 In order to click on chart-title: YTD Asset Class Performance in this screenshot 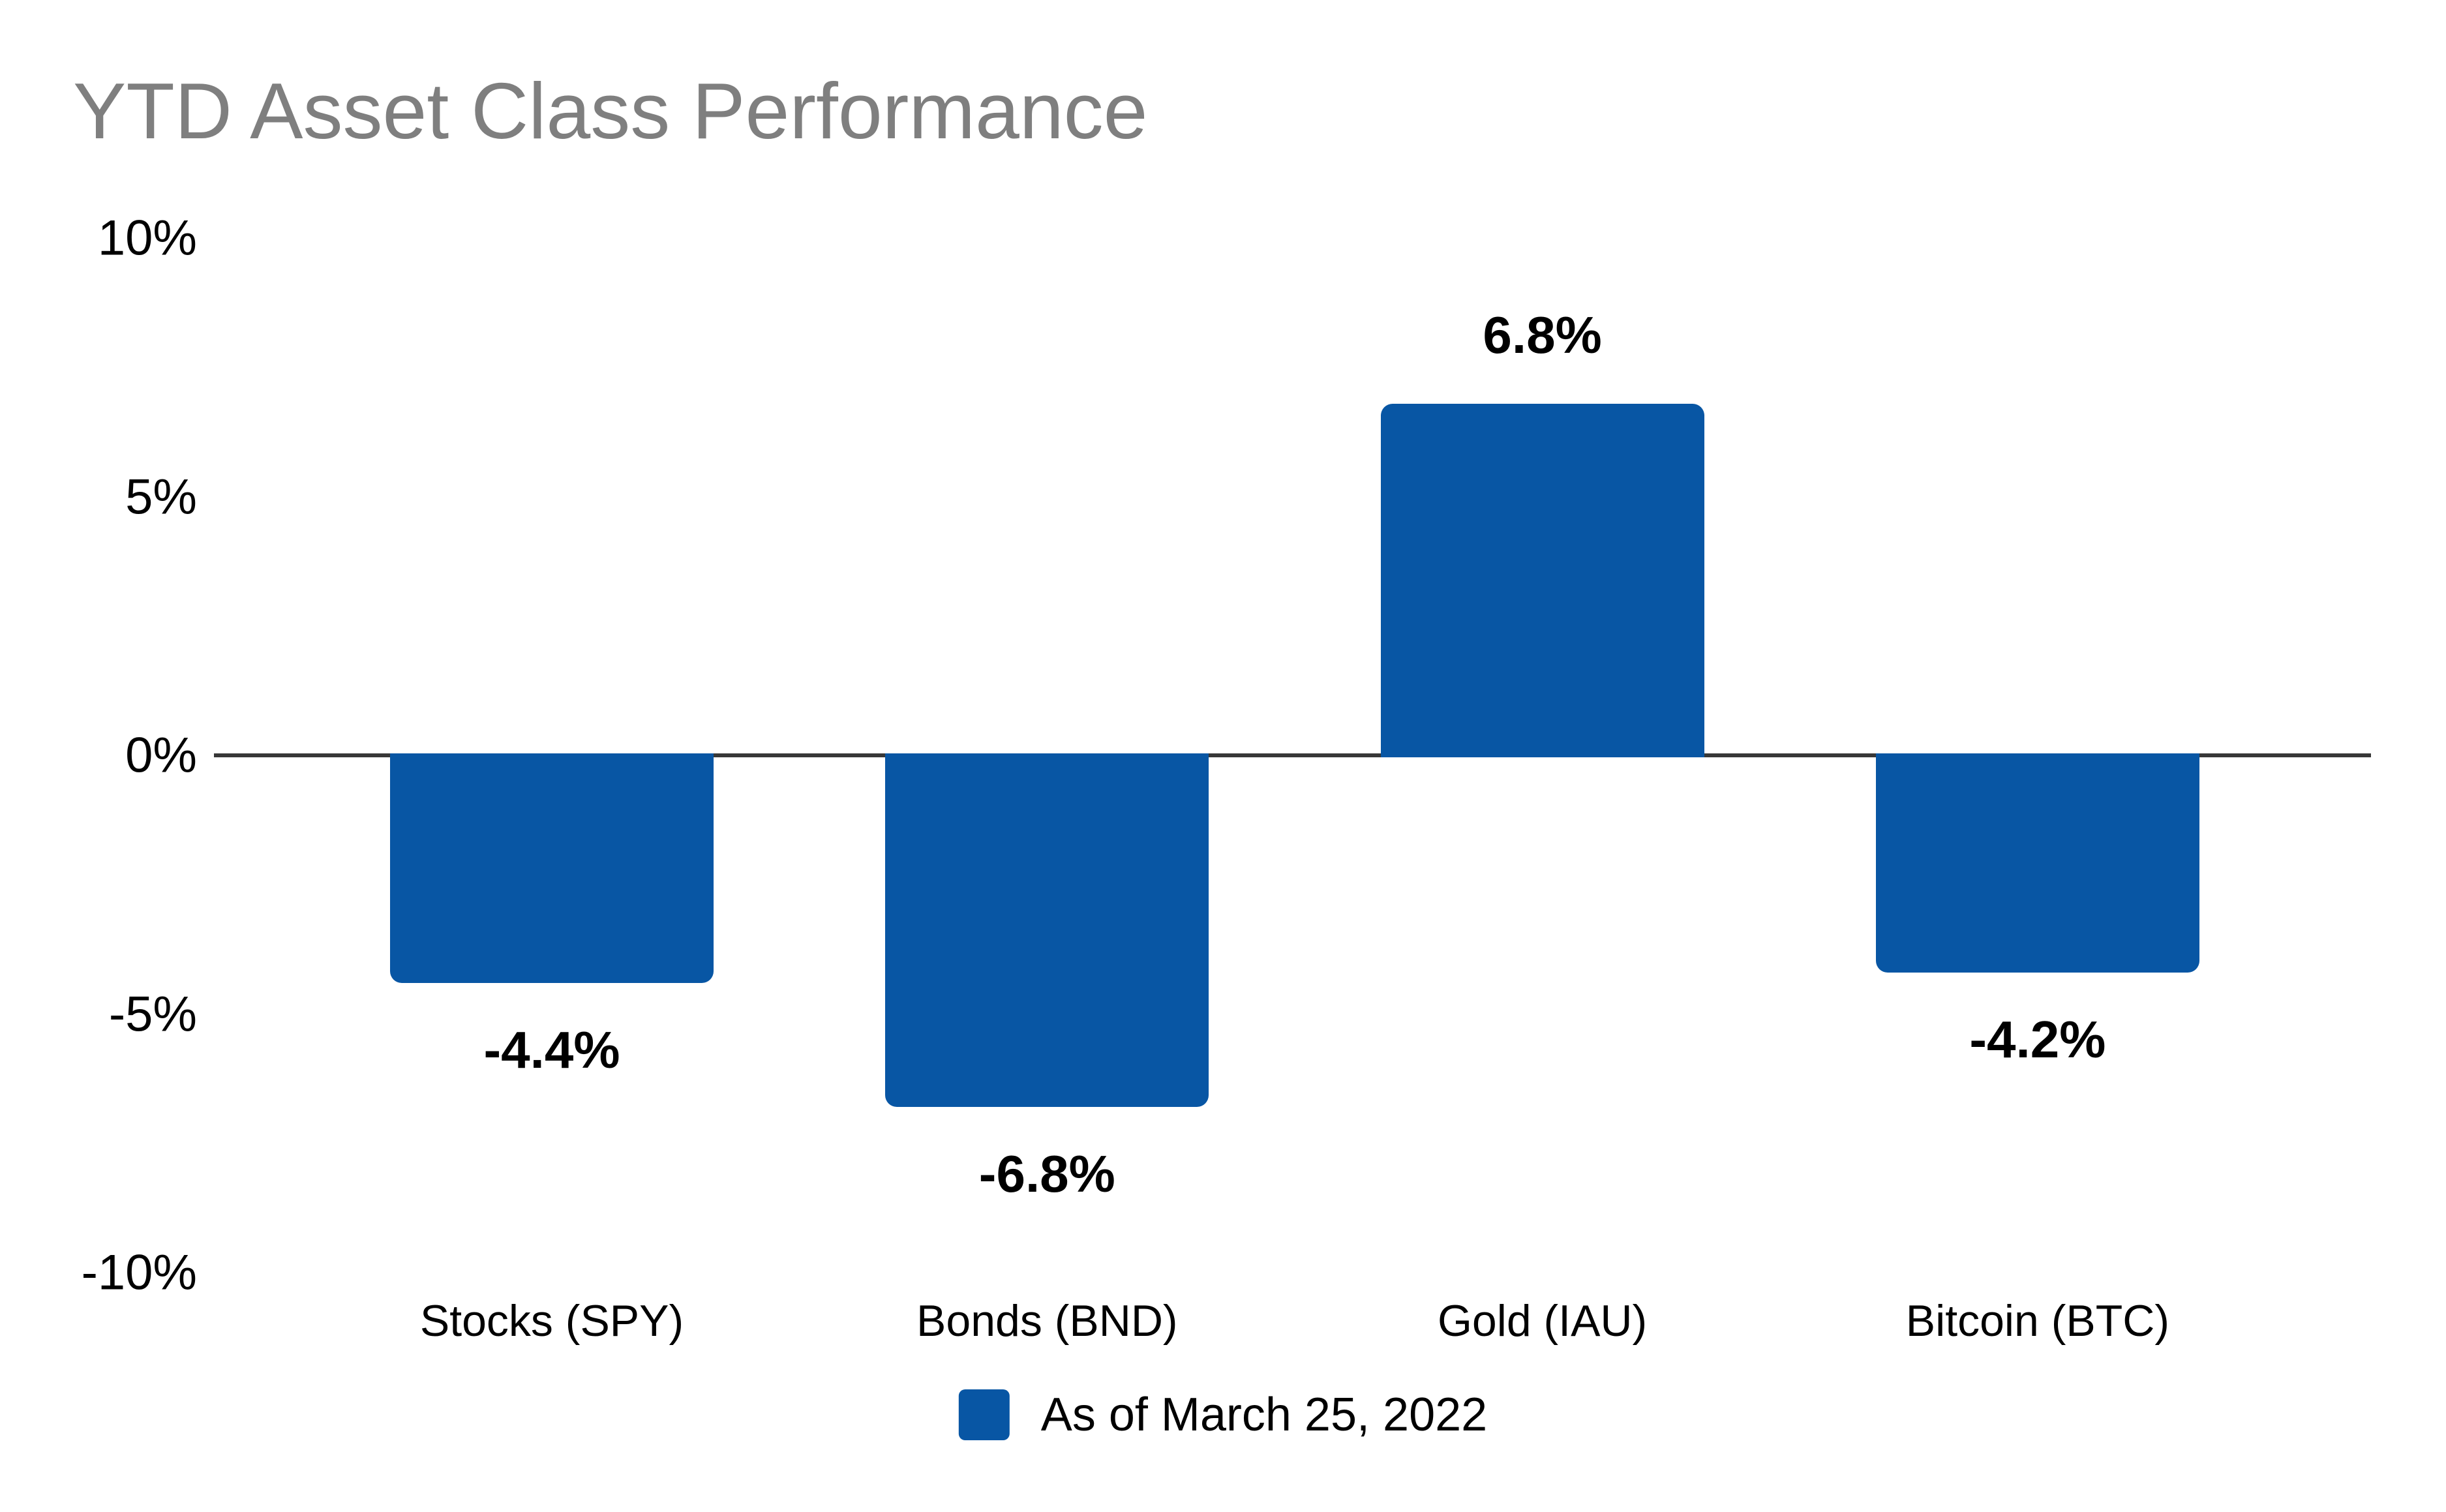, I will do `click(610, 111)`.